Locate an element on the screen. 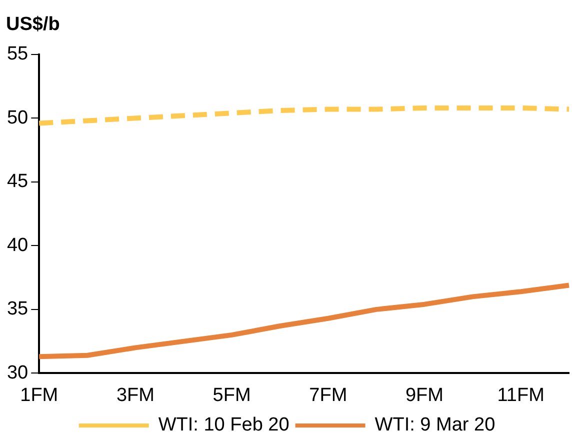 The height and width of the screenshot is (445, 572). x-tick-label: 1FM is located at coordinates (39, 395).